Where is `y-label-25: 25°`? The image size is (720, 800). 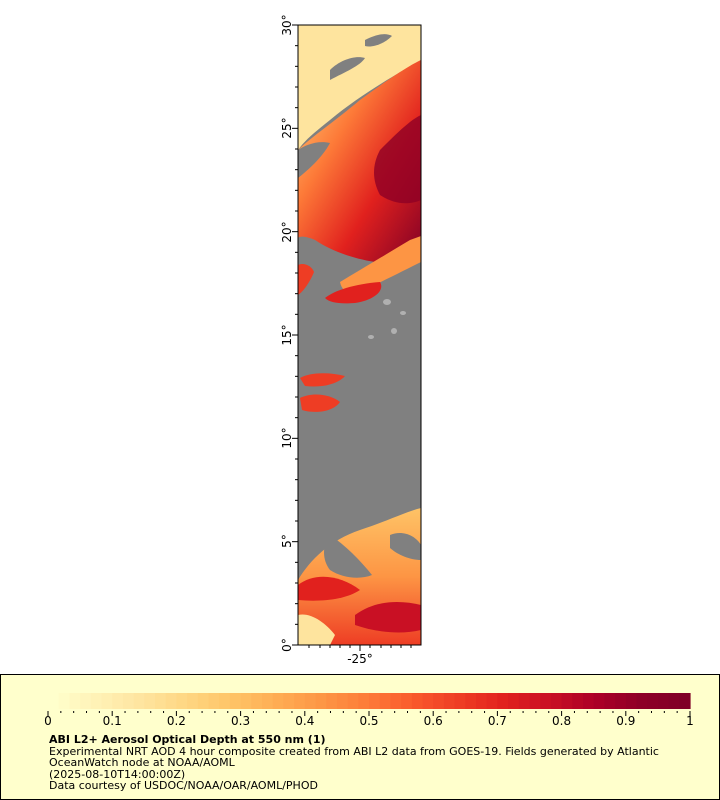 y-label-25: 25° is located at coordinates (287, 127).